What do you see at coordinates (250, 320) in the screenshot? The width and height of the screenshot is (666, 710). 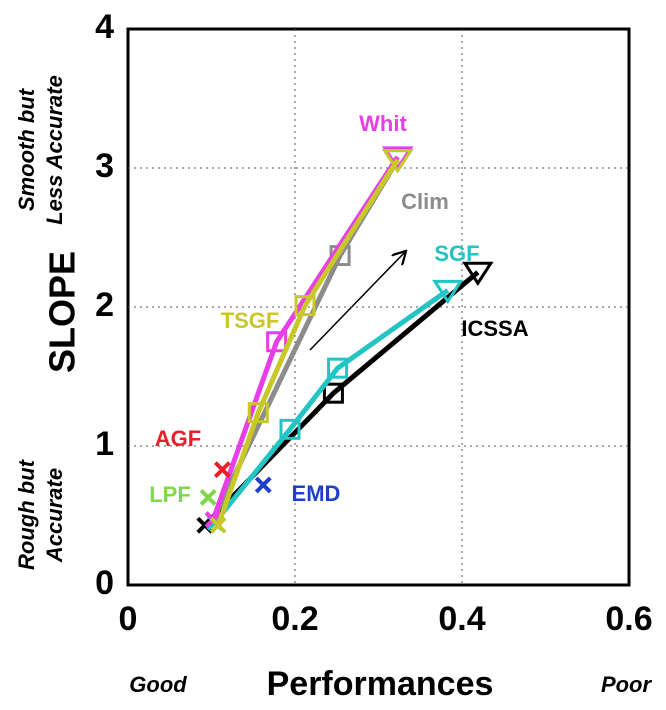 I see `series-label: TSGF` at bounding box center [250, 320].